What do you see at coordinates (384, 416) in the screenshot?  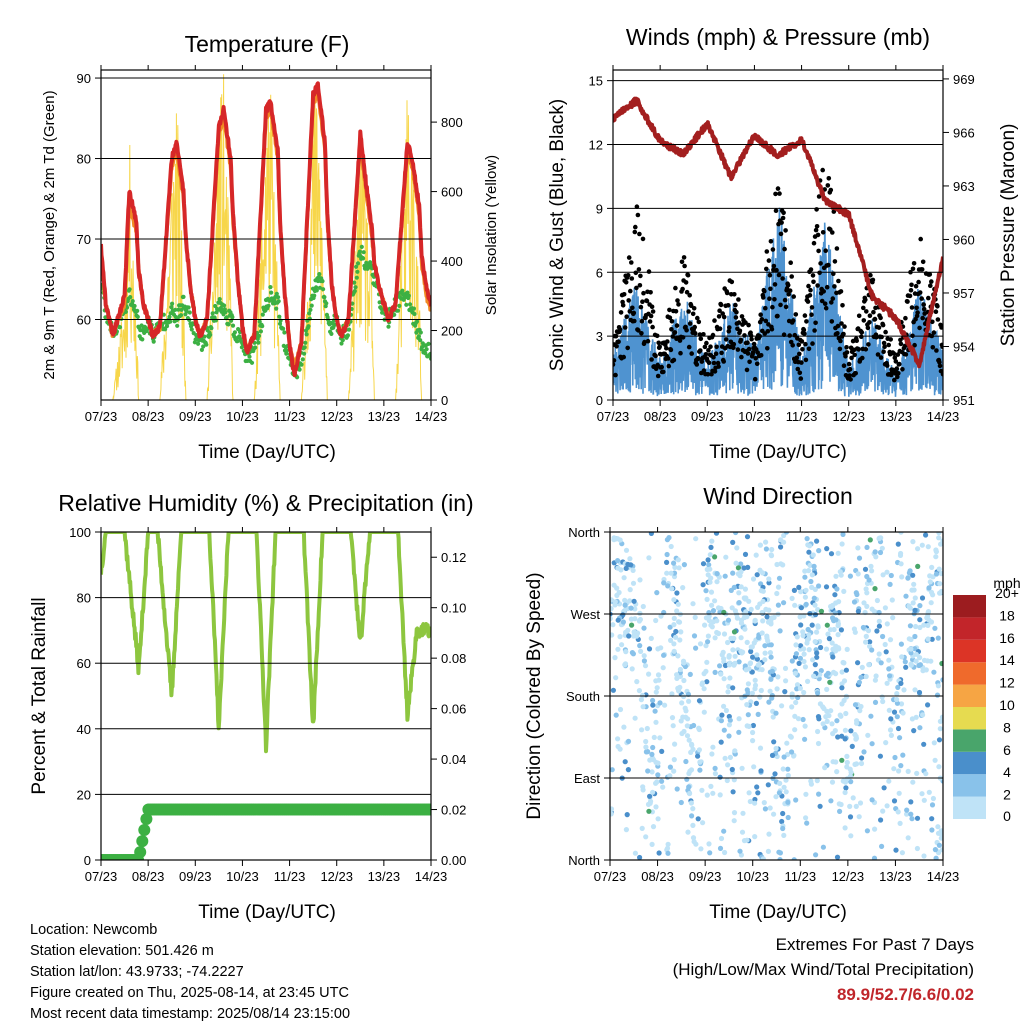 I see `x-tick-label: 13/23` at bounding box center [384, 416].